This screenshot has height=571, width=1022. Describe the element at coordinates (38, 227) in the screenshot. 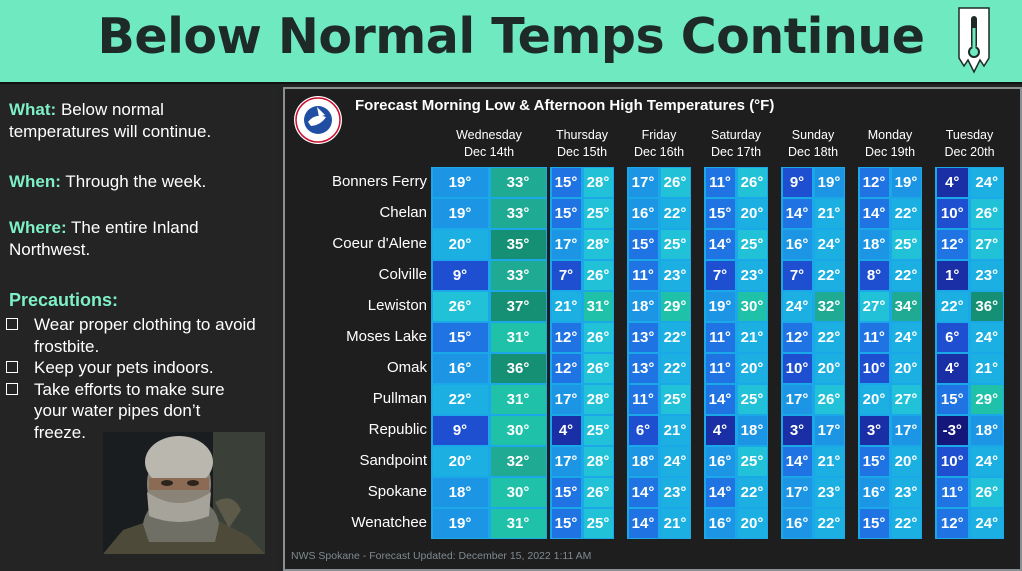

I see `where-label: Where:` at that location.